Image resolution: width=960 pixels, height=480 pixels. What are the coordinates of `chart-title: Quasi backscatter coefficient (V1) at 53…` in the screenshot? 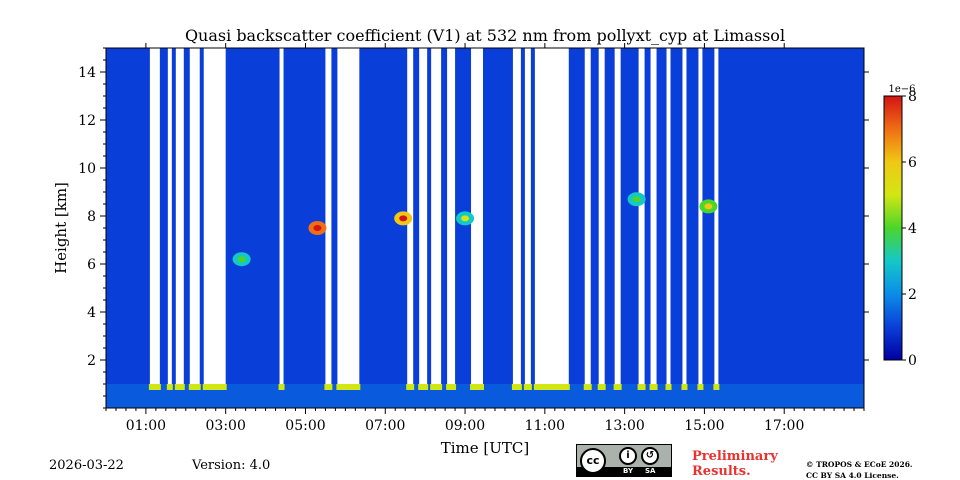 It's located at (485, 35).